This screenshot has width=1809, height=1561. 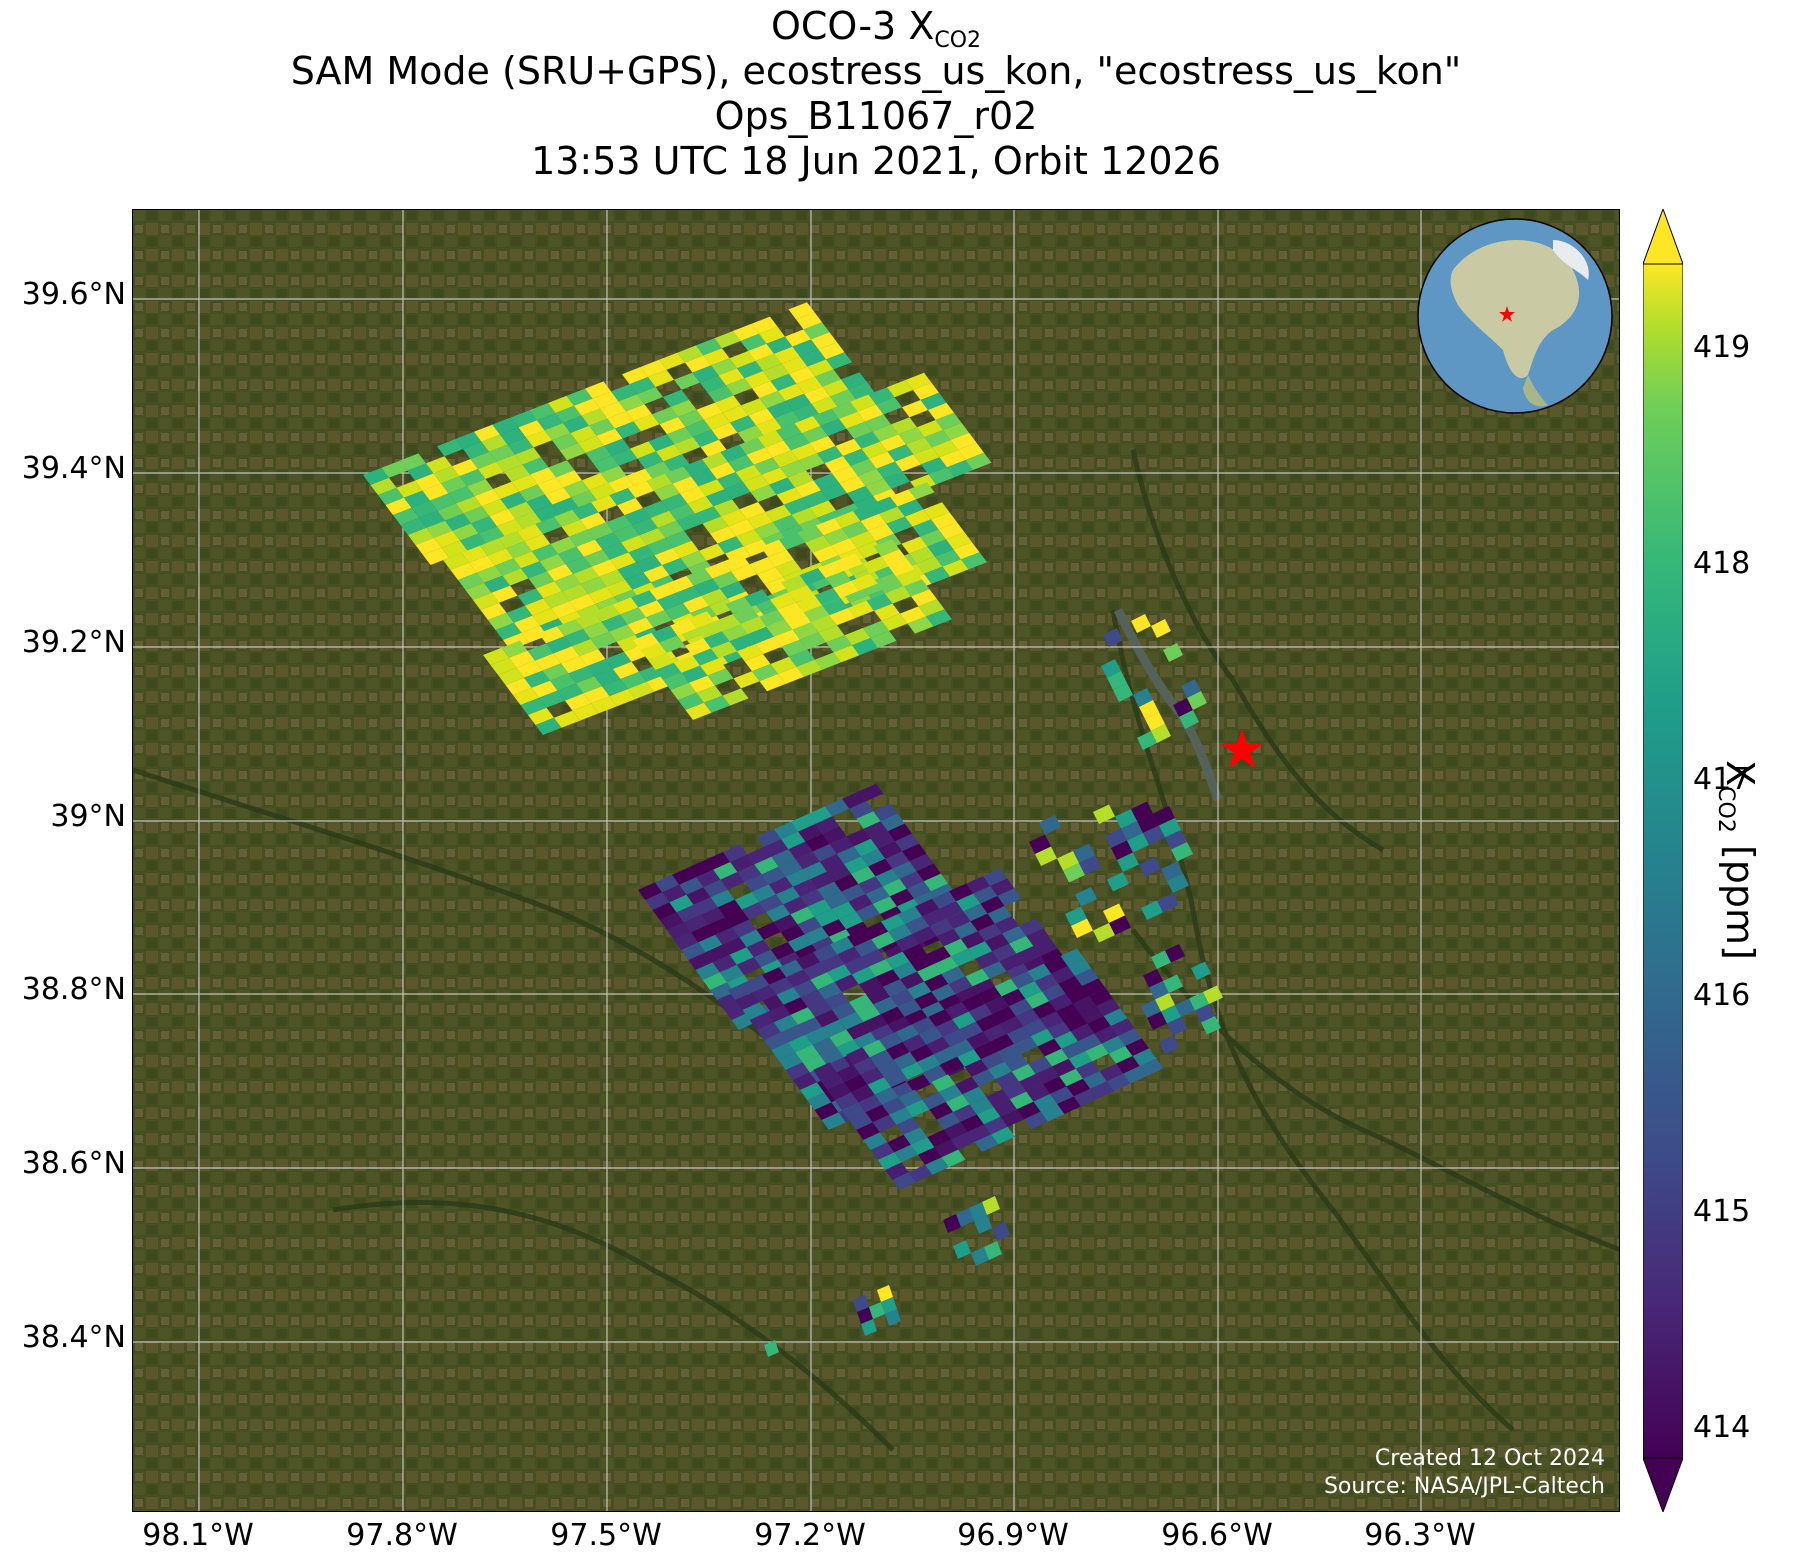 I want to click on colorbar-tick-label: 417, so click(x=1722, y=779).